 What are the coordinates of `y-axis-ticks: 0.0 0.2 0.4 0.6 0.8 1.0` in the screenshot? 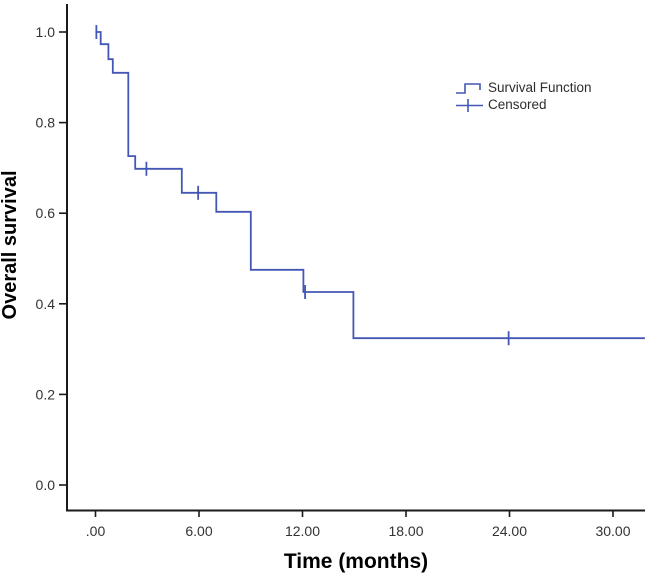 It's located at (51, 258).